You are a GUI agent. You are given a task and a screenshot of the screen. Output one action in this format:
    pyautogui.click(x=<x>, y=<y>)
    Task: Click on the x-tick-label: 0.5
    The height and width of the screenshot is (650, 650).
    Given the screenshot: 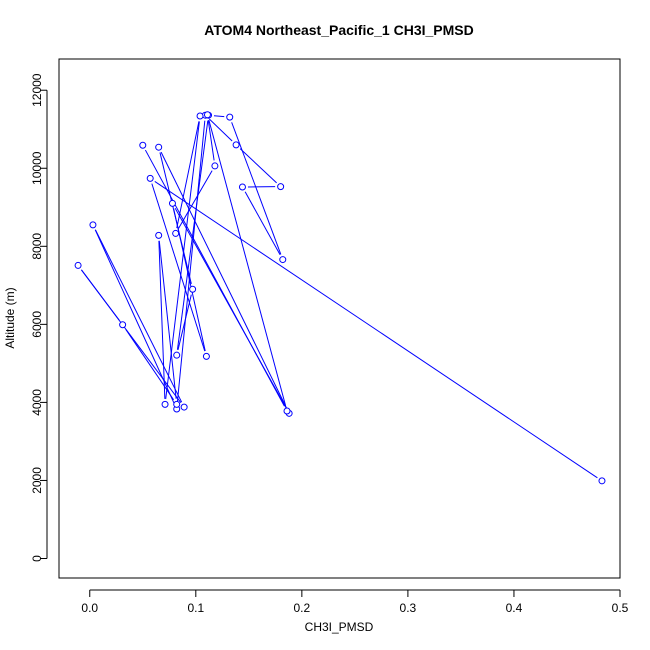 What is the action you would take?
    pyautogui.click(x=620, y=608)
    